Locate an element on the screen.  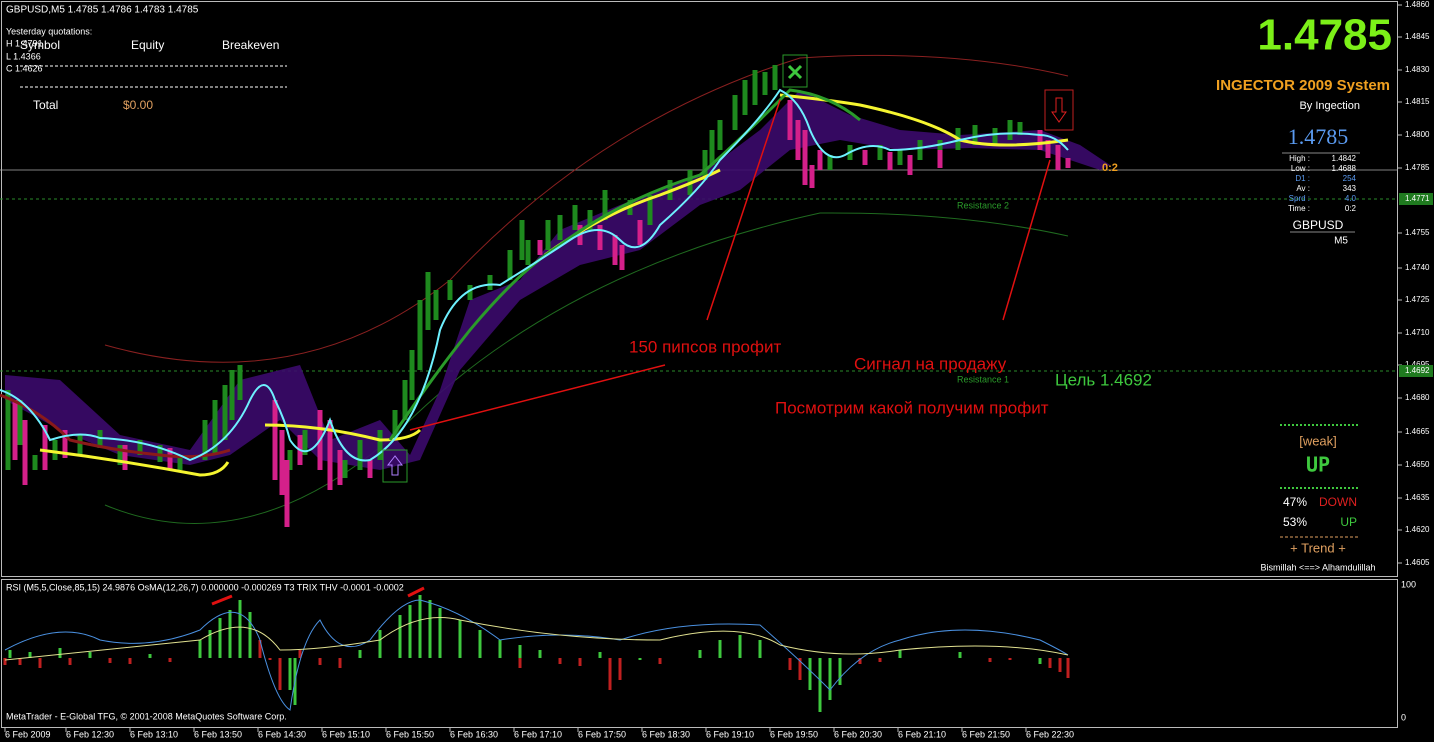
annotation: Сигнал на продажу is located at coordinates (930, 363).